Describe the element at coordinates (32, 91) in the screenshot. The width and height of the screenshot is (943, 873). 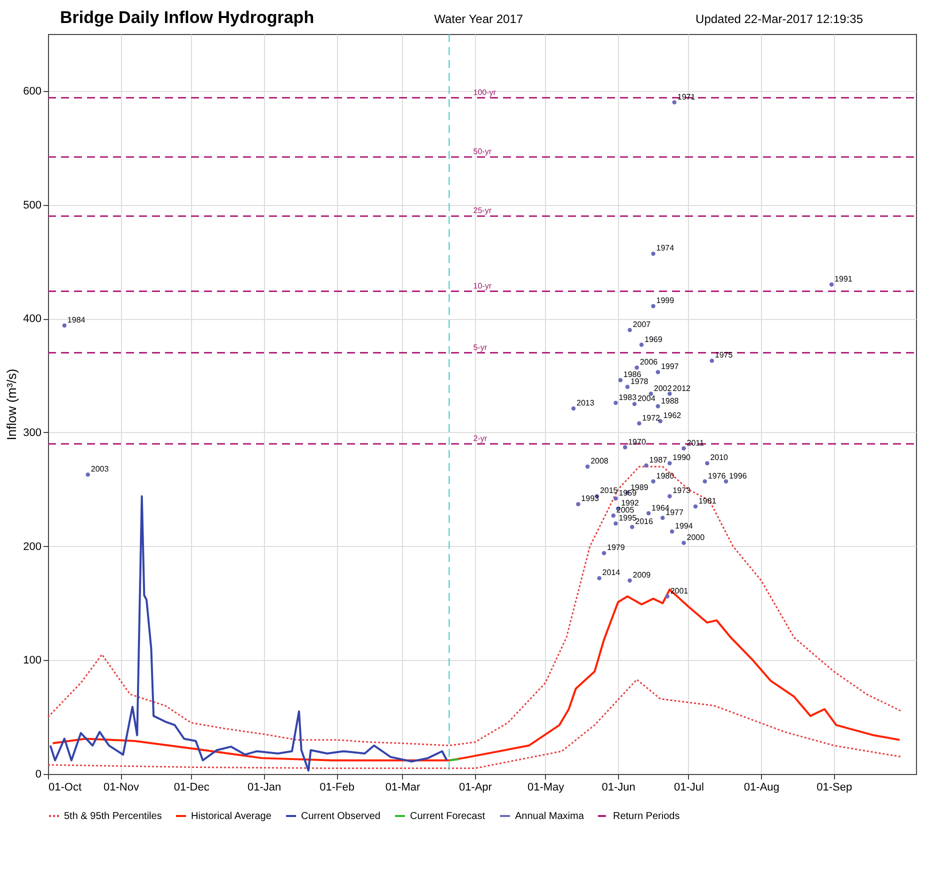
I see `y-tick-label: 600` at that location.